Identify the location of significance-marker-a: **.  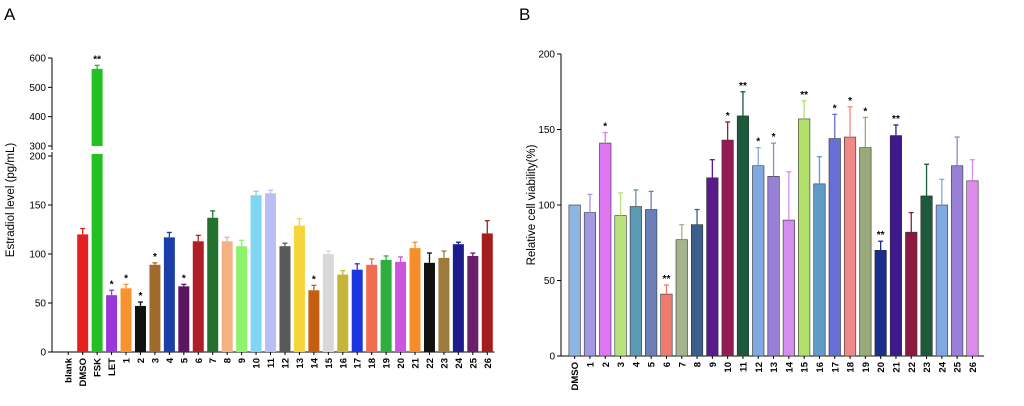
(97, 59).